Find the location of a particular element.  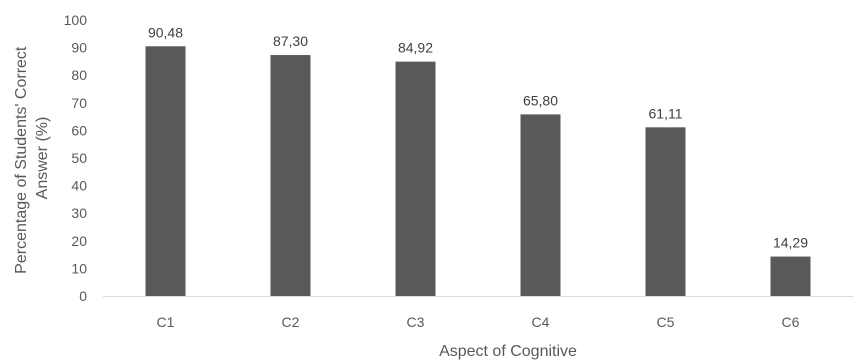

data-label: 65,80 is located at coordinates (540, 100).